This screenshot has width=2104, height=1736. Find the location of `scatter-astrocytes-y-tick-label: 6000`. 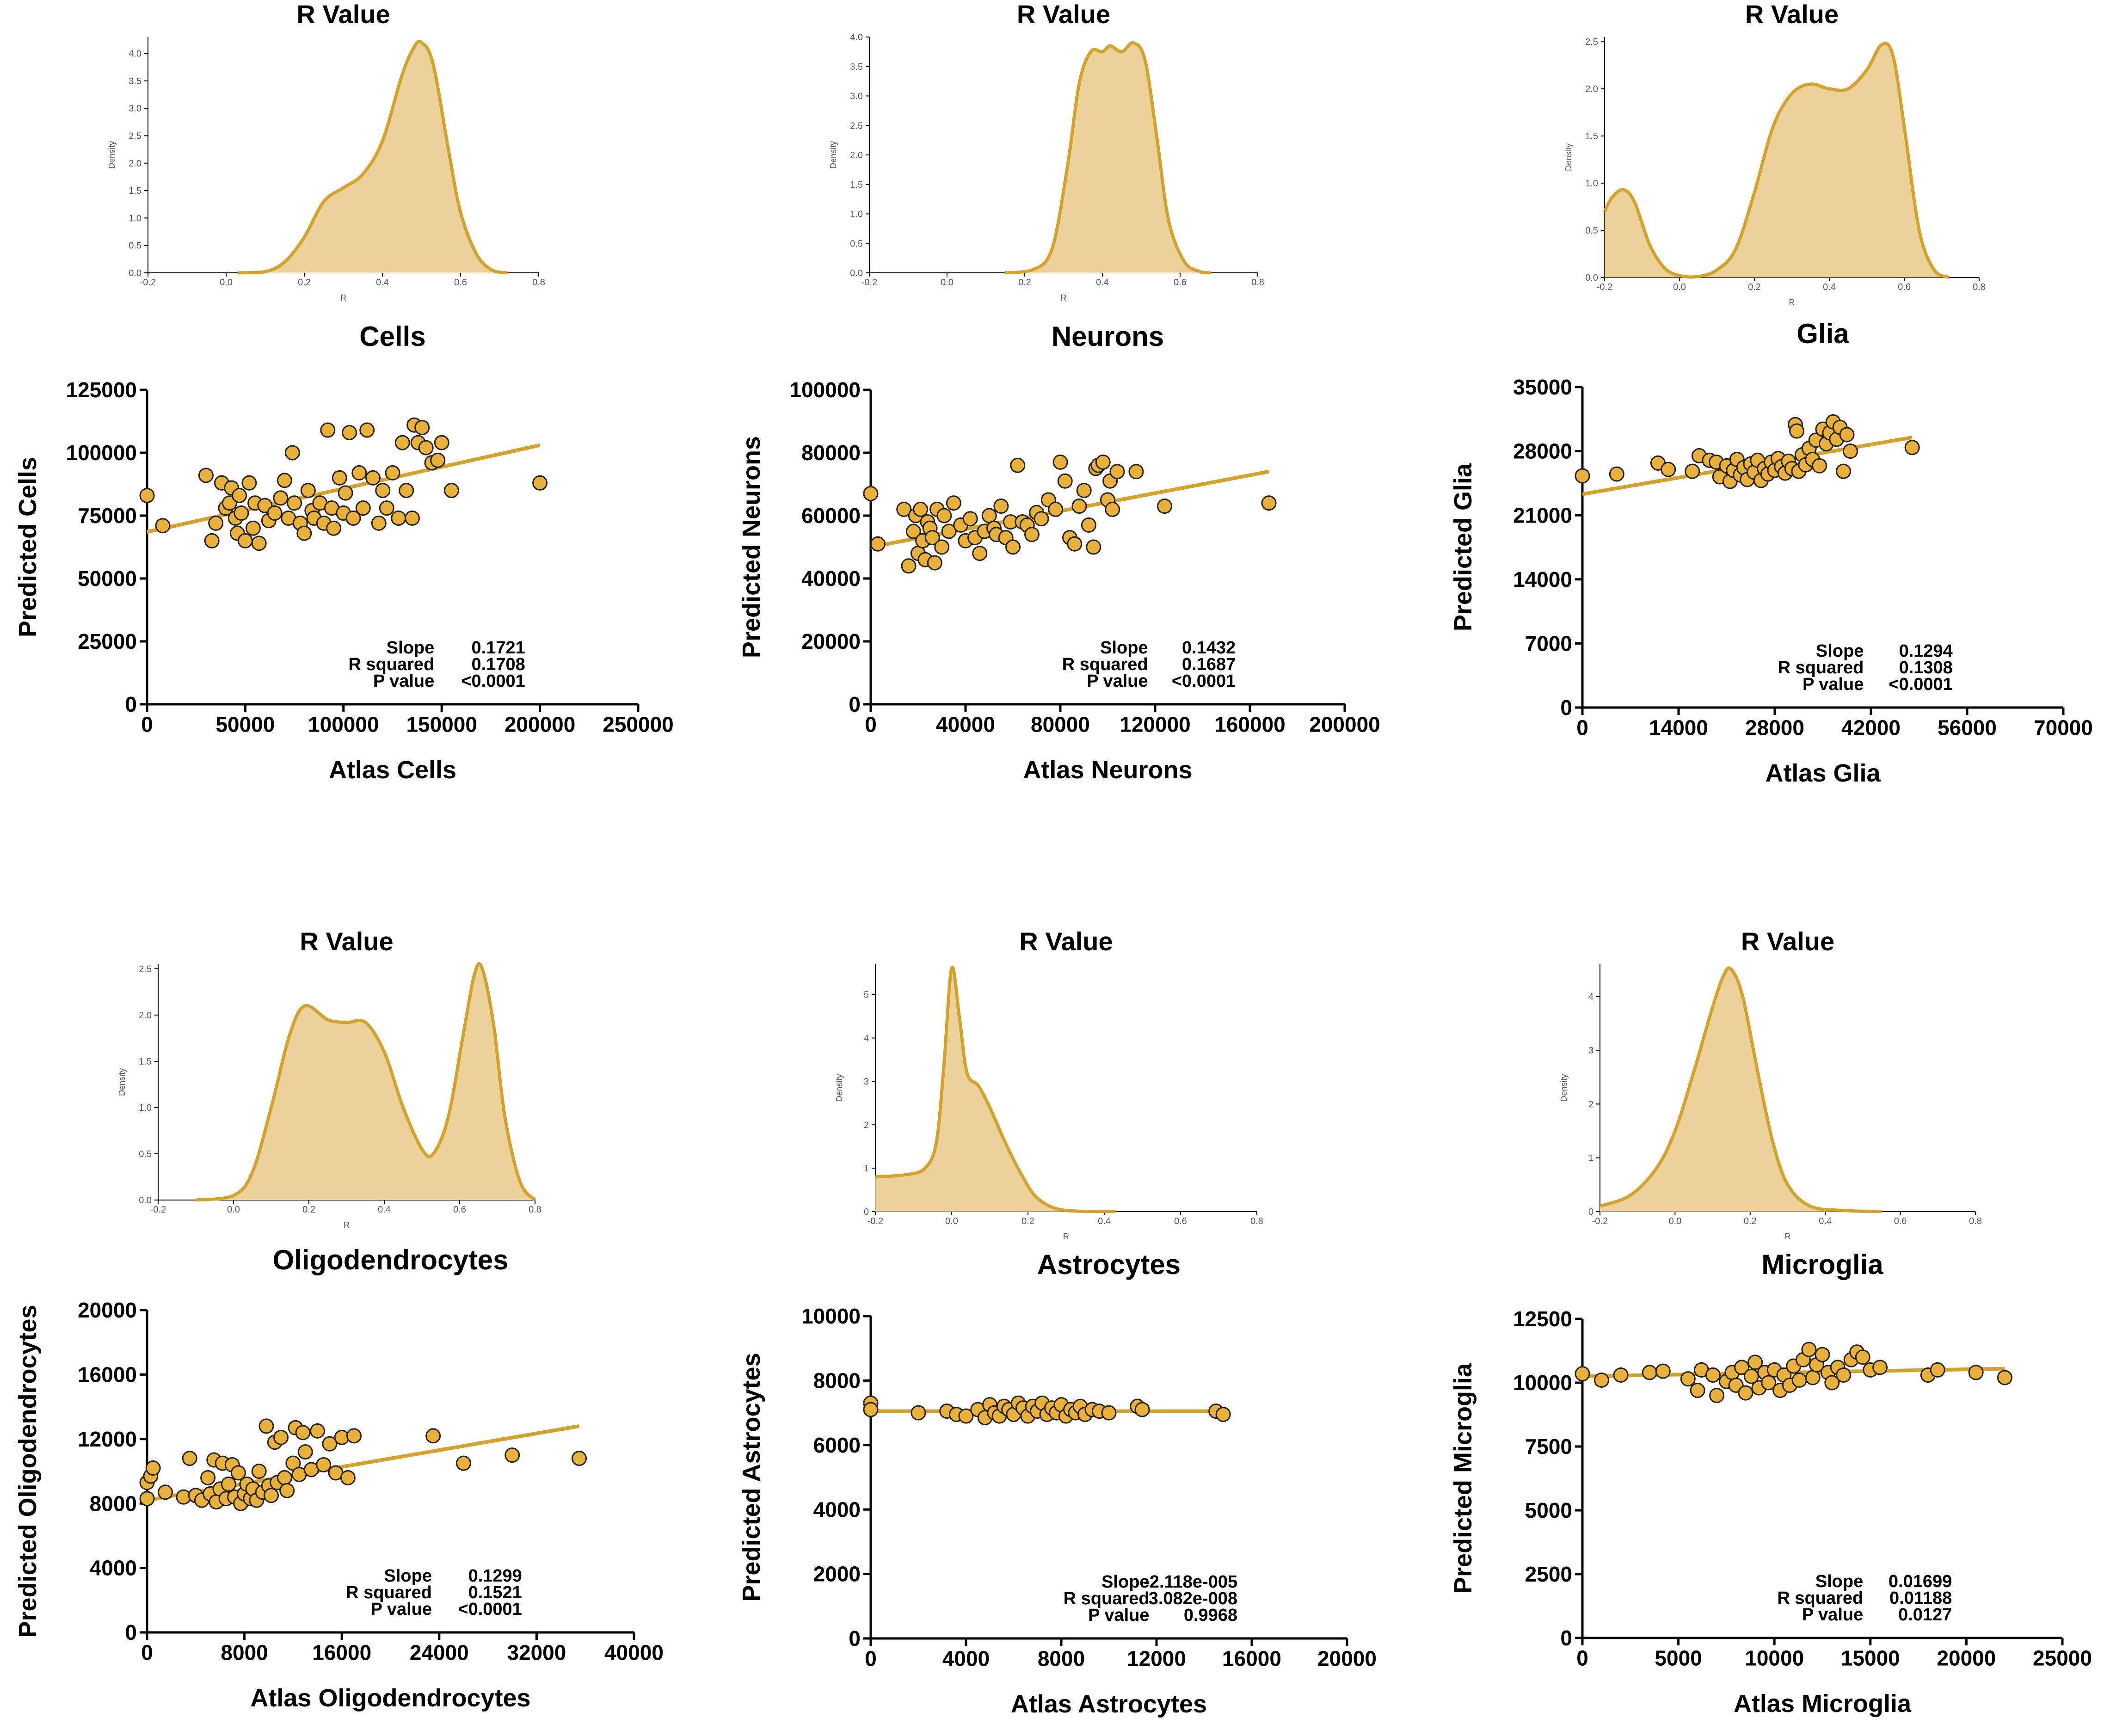

scatter-astrocytes-y-tick-label: 6000 is located at coordinates (837, 1445).